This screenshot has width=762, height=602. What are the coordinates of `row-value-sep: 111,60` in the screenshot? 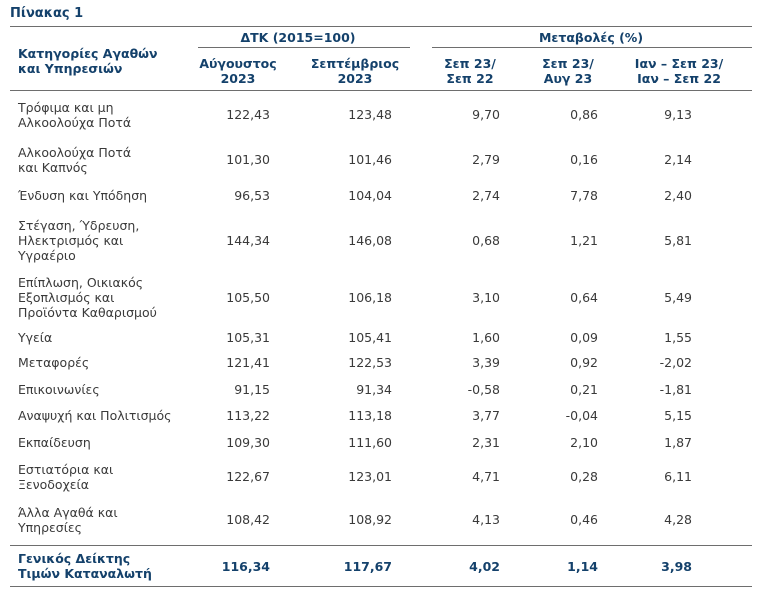 It's located at (370, 442).